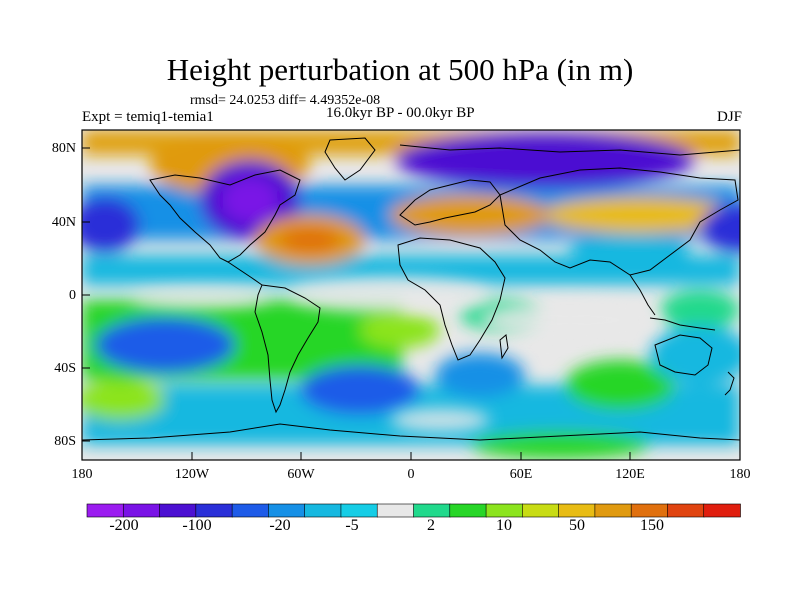  Describe the element at coordinates (450, 202) in the screenshot. I see `europe-outline` at that location.